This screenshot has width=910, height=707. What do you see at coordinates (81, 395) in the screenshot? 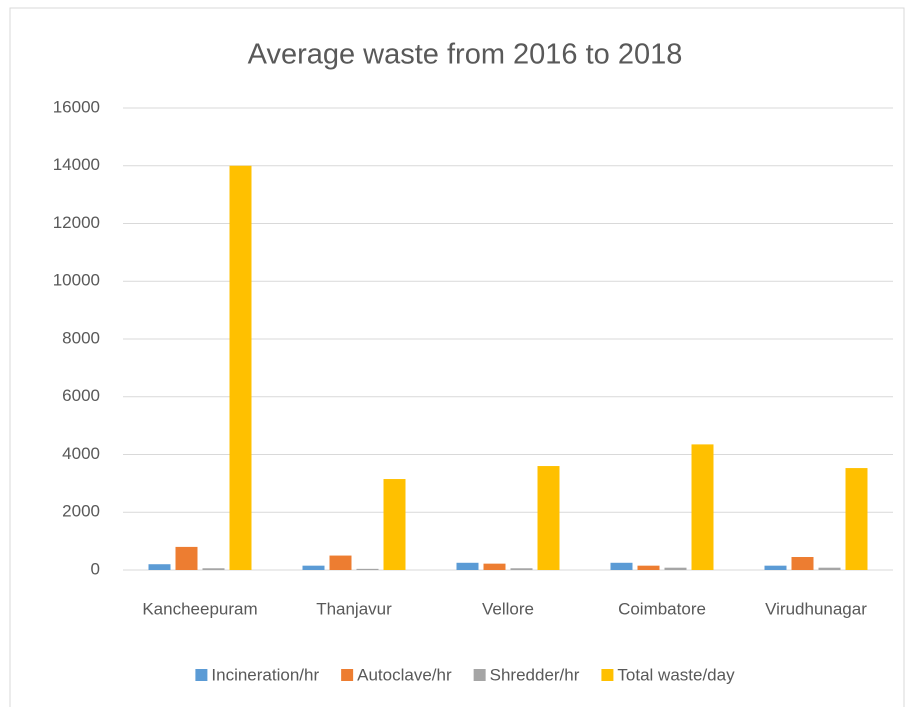
I see `y-tick-label: 6000` at bounding box center [81, 395].